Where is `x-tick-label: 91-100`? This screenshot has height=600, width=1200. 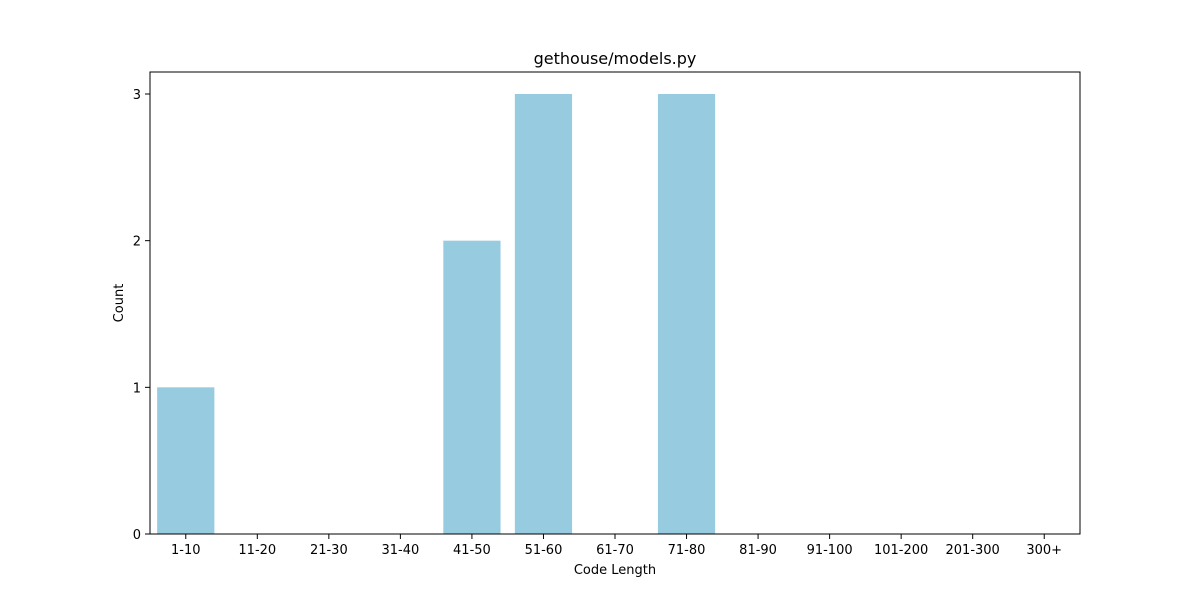
x-tick-label: 91-100 is located at coordinates (830, 550).